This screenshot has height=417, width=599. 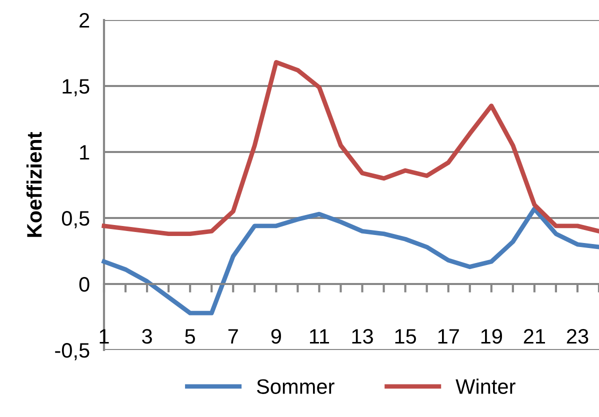 I want to click on x-tick-label: 7, so click(x=233, y=336).